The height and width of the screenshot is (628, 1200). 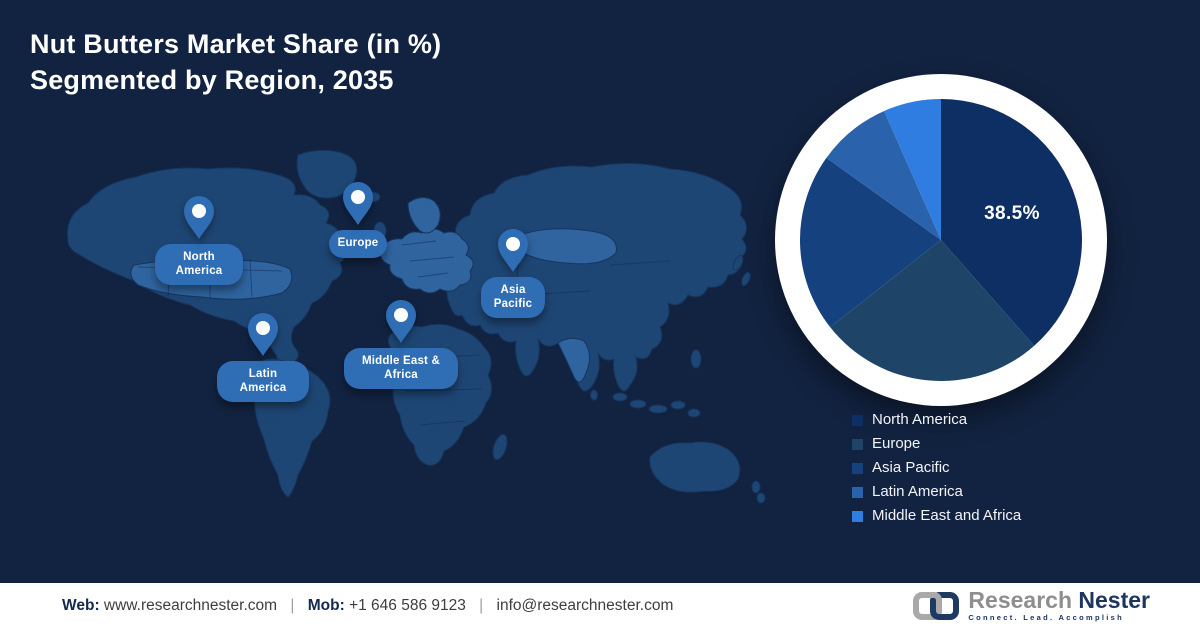 What do you see at coordinates (573, 360) in the screenshot?
I see `region-india` at bounding box center [573, 360].